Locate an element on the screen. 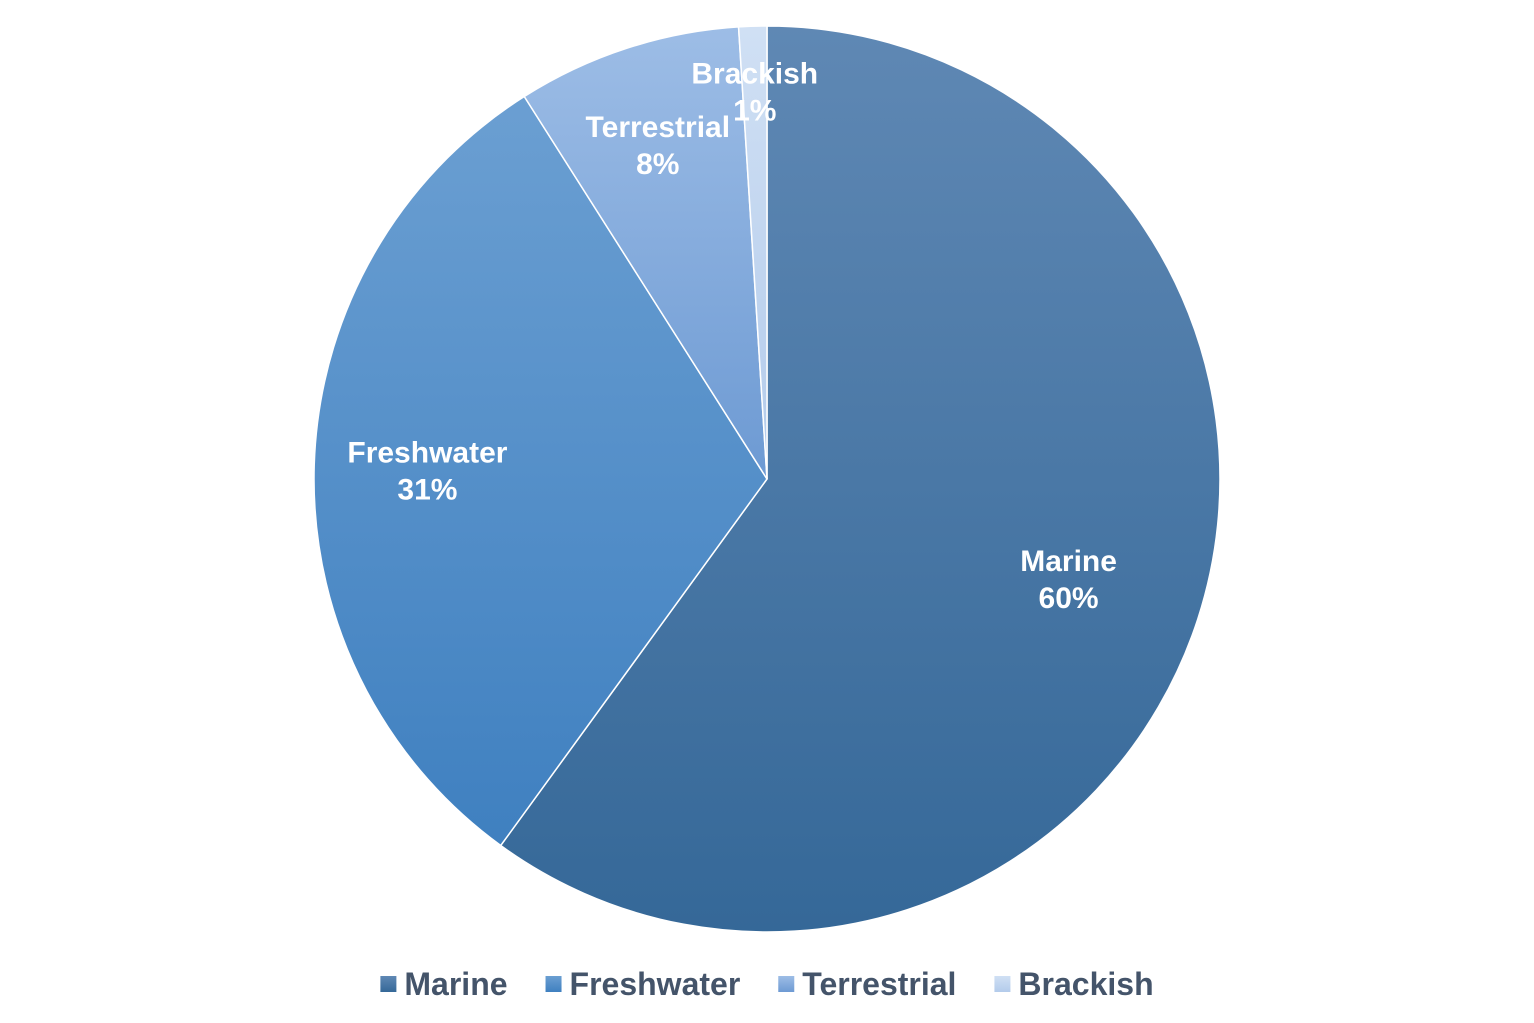 The image size is (1534, 1023). legend-swatch-freshwater is located at coordinates (553, 984).